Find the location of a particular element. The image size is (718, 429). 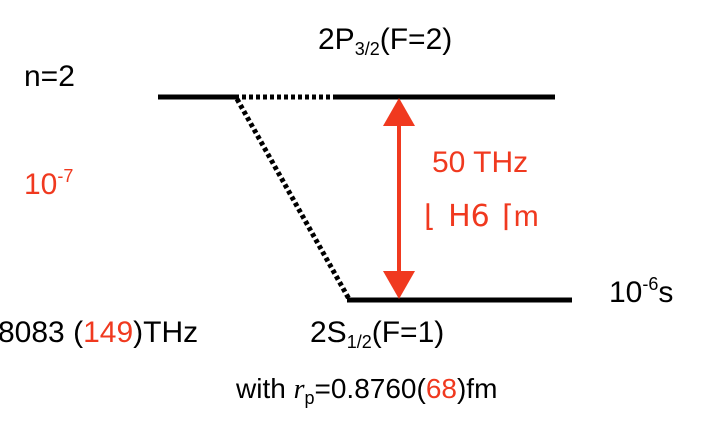

lower-level-quantum: (F=1) is located at coordinates (408, 332).